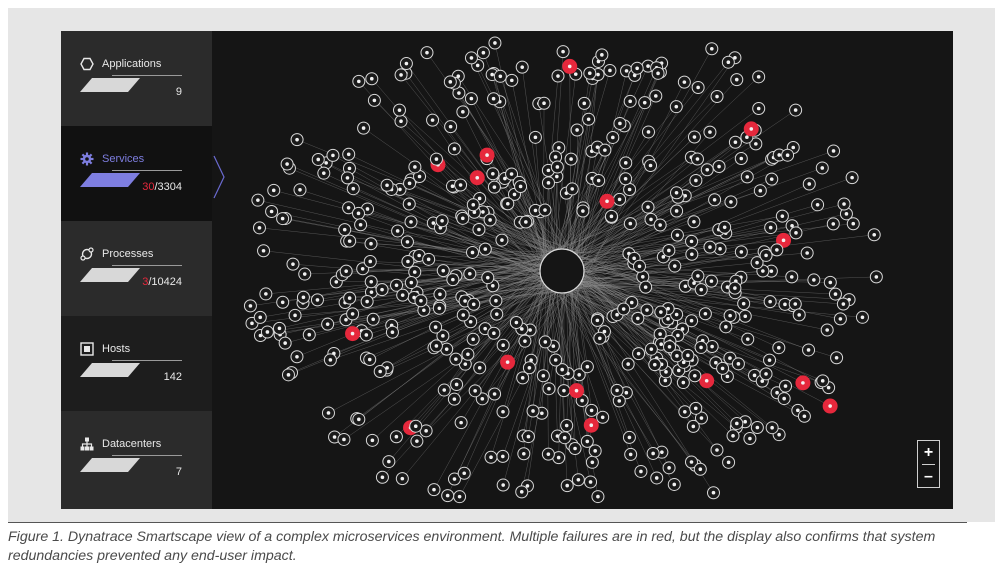 The height and width of the screenshot is (573, 1003). Describe the element at coordinates (928, 476) in the screenshot. I see `zoom-out-button: –` at that location.